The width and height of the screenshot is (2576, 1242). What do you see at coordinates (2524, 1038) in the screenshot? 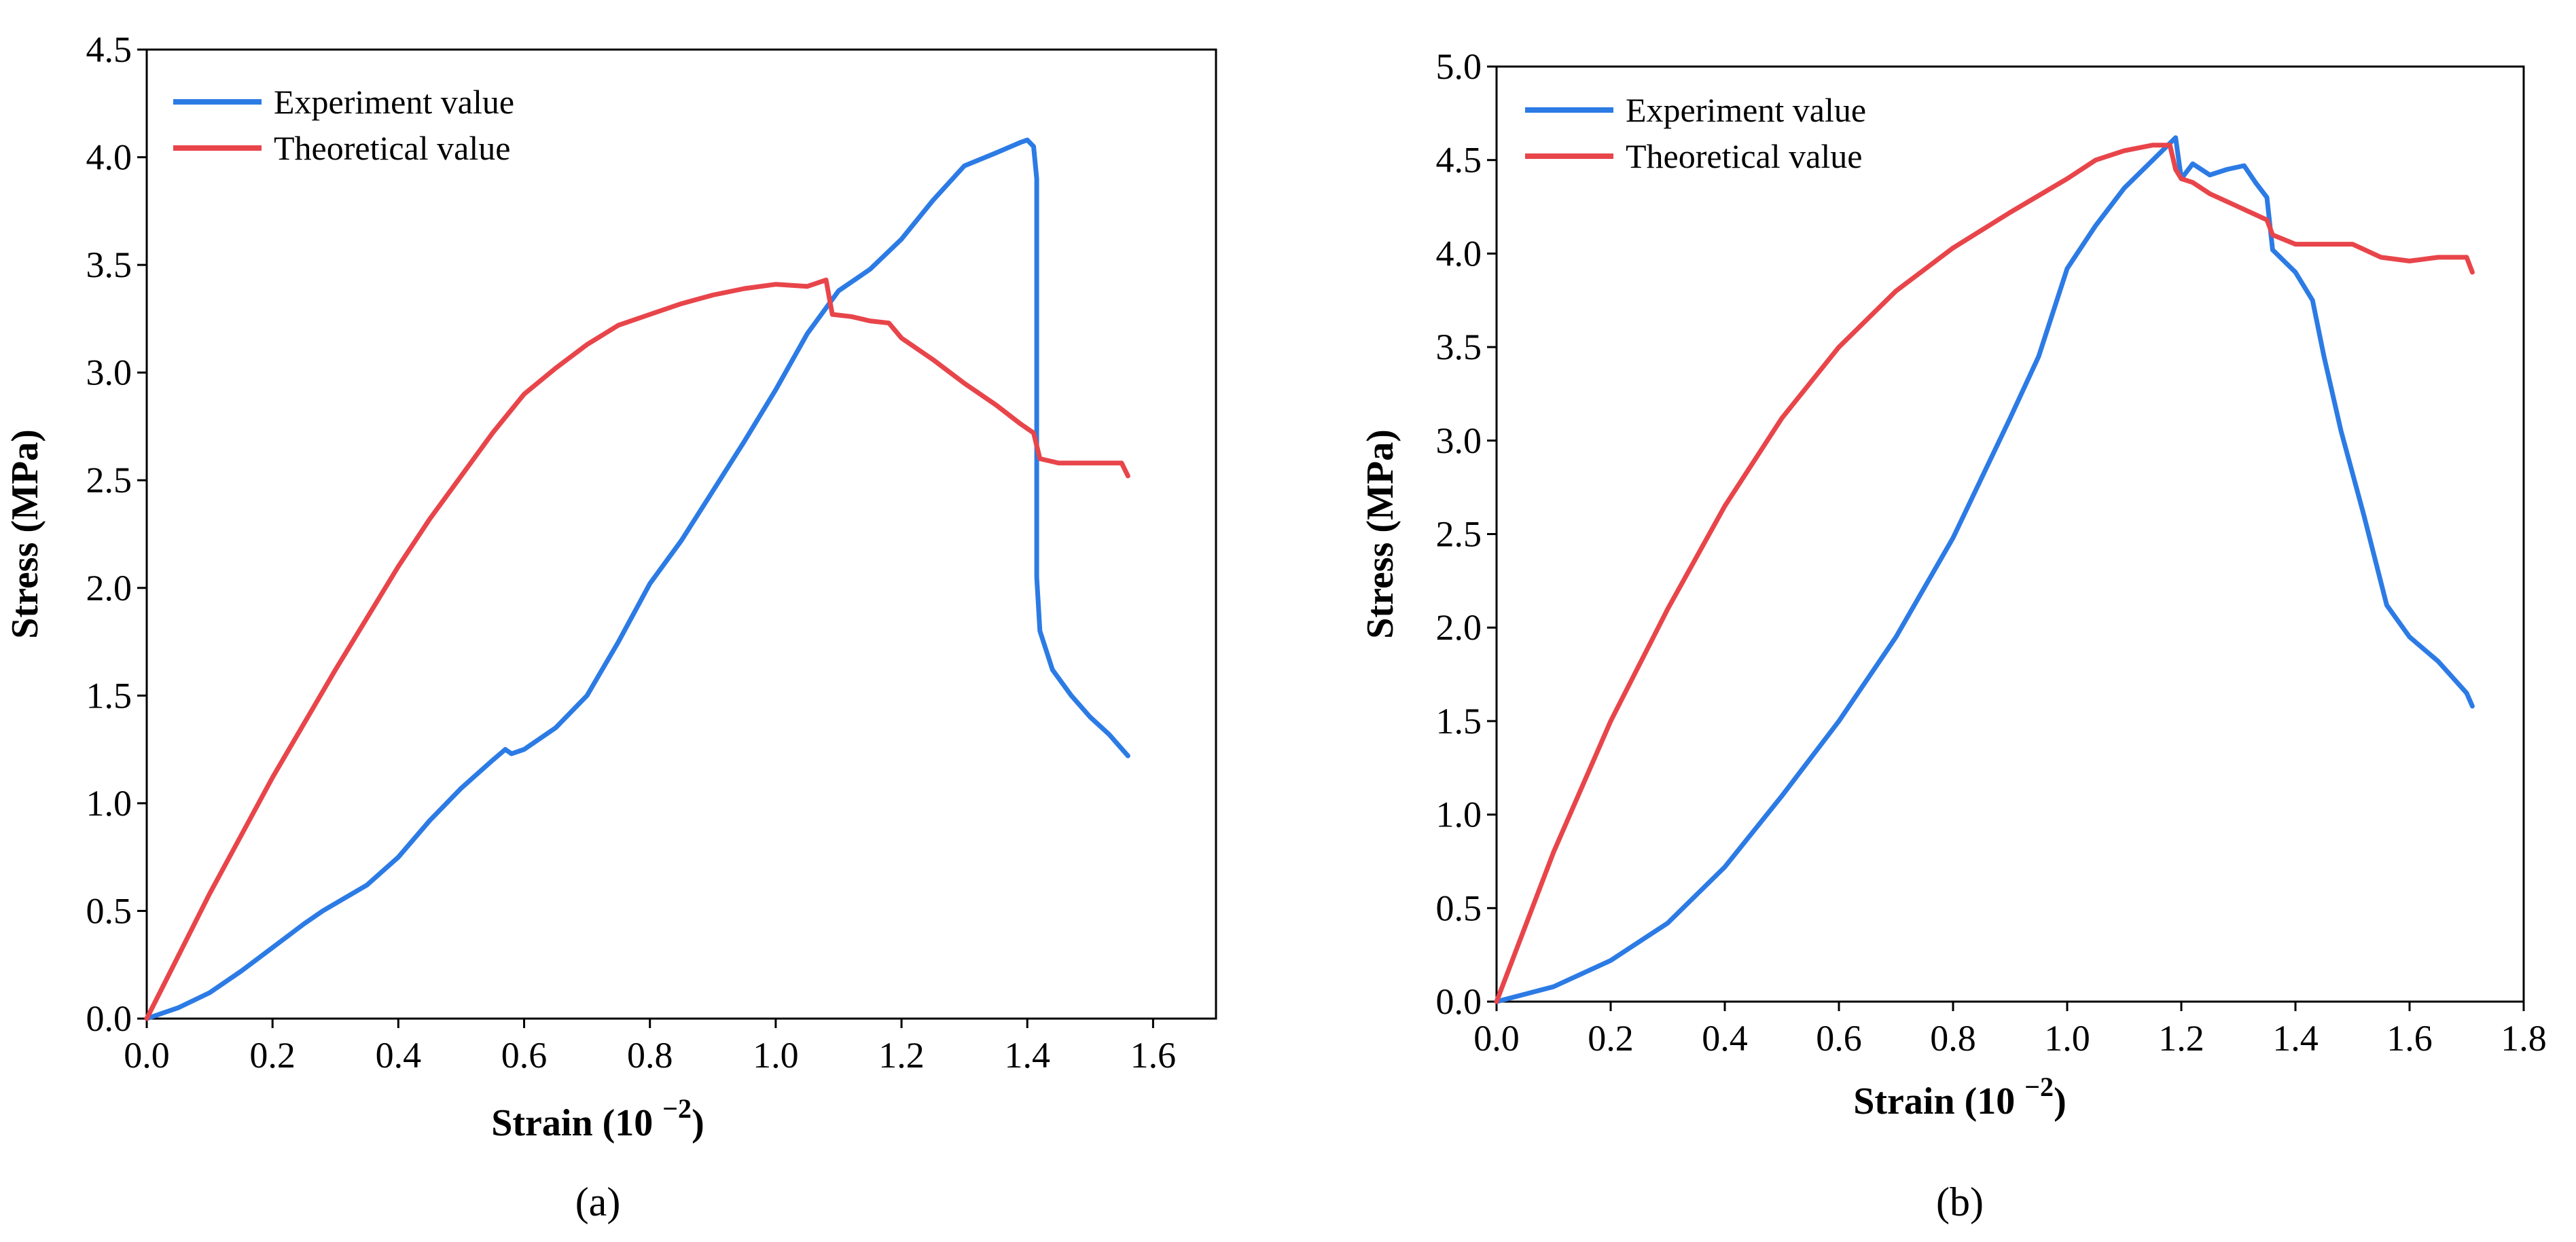
I see `x-tick-label: 1.8` at bounding box center [2524, 1038].